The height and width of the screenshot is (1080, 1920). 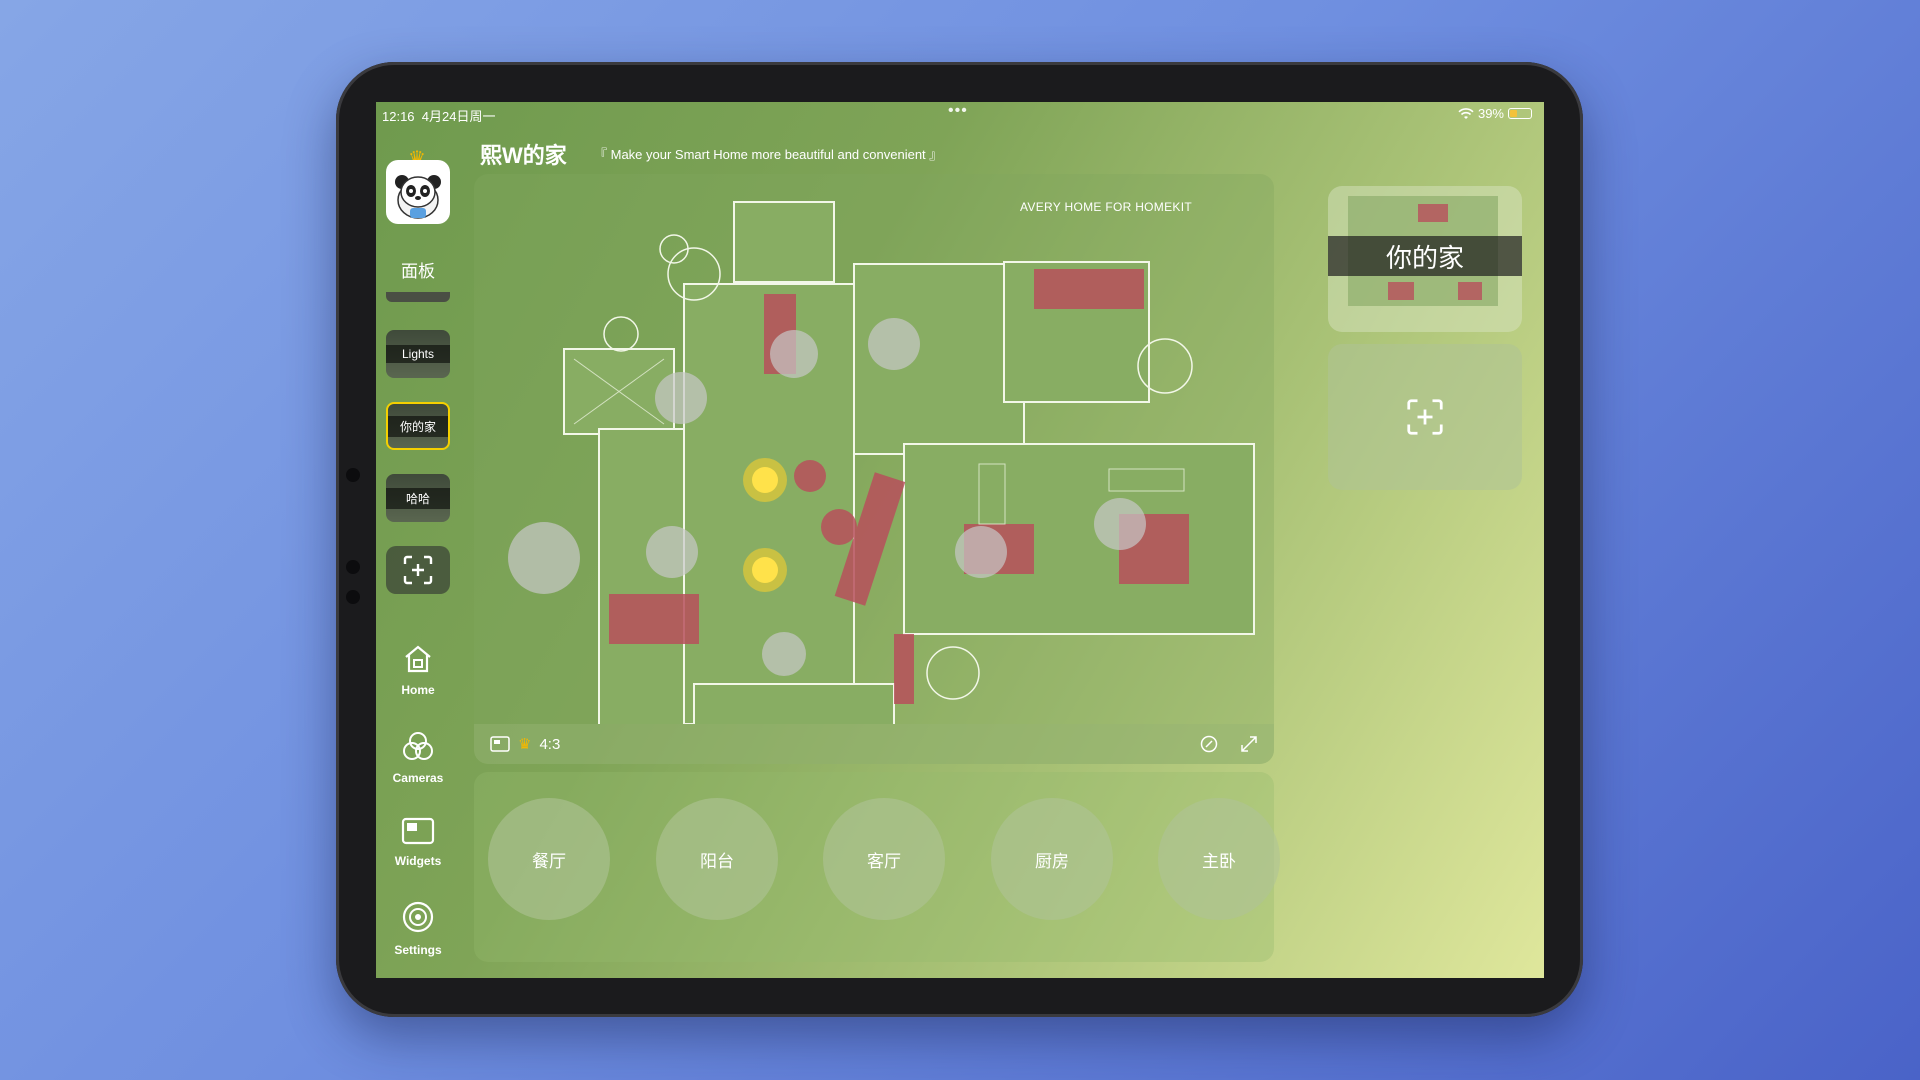 I want to click on room-button-living: 客厅, so click(x=884, y=859).